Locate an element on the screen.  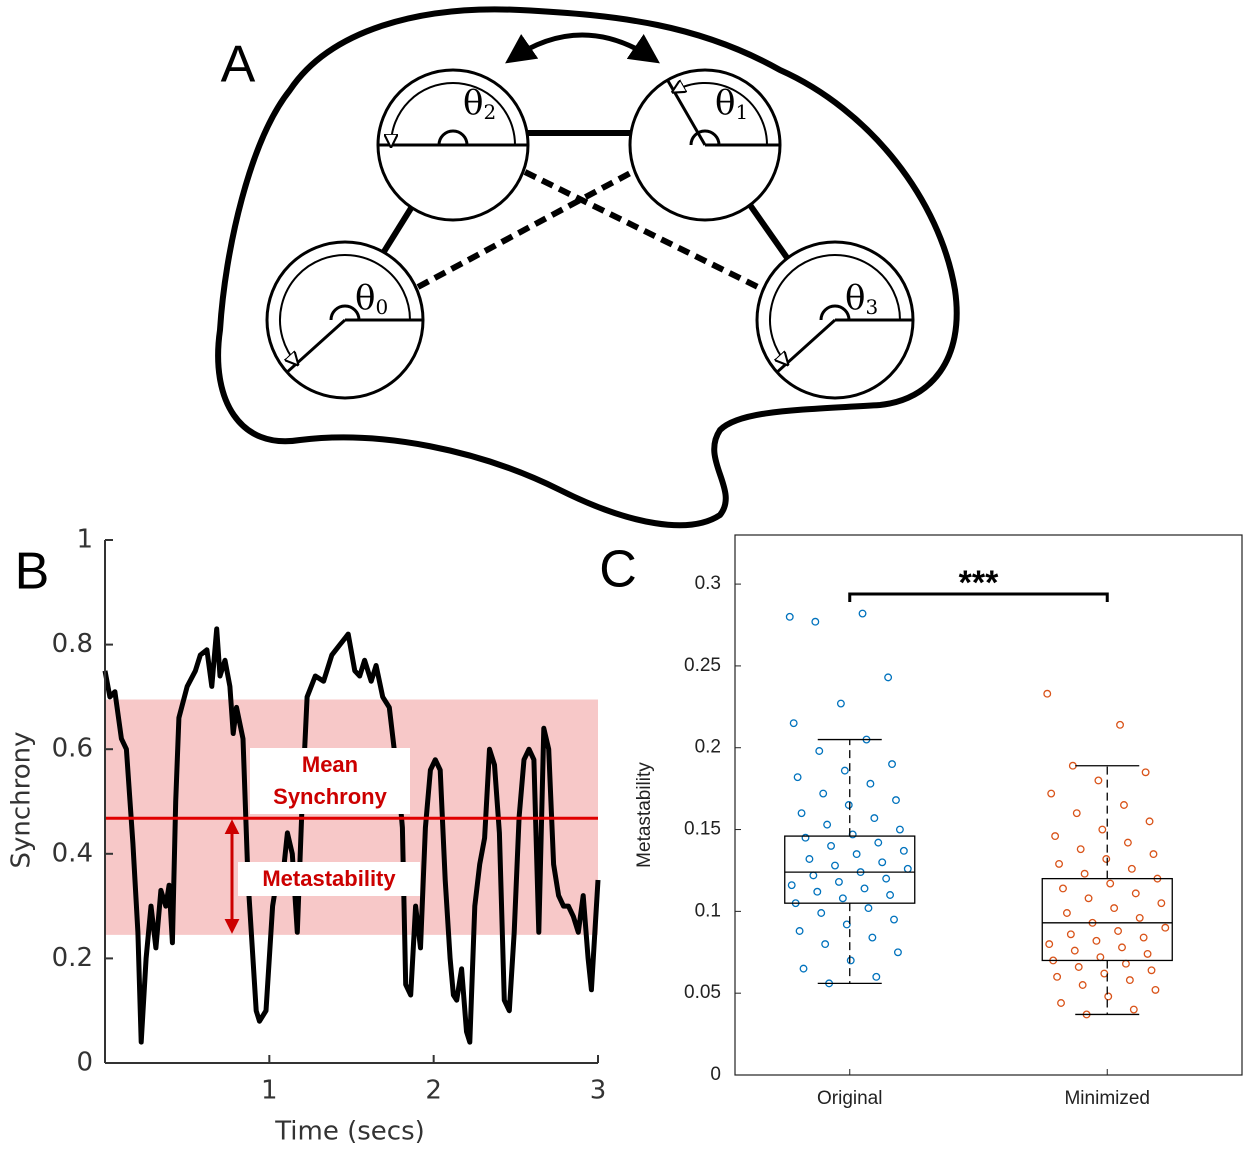
node-label: θ2 is located at coordinates (479, 103).